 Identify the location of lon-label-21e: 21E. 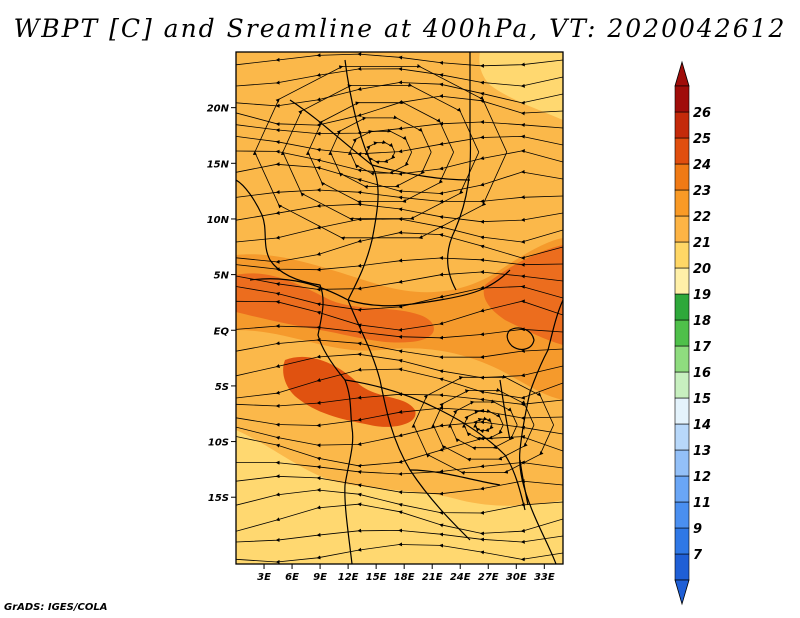
(432, 577).